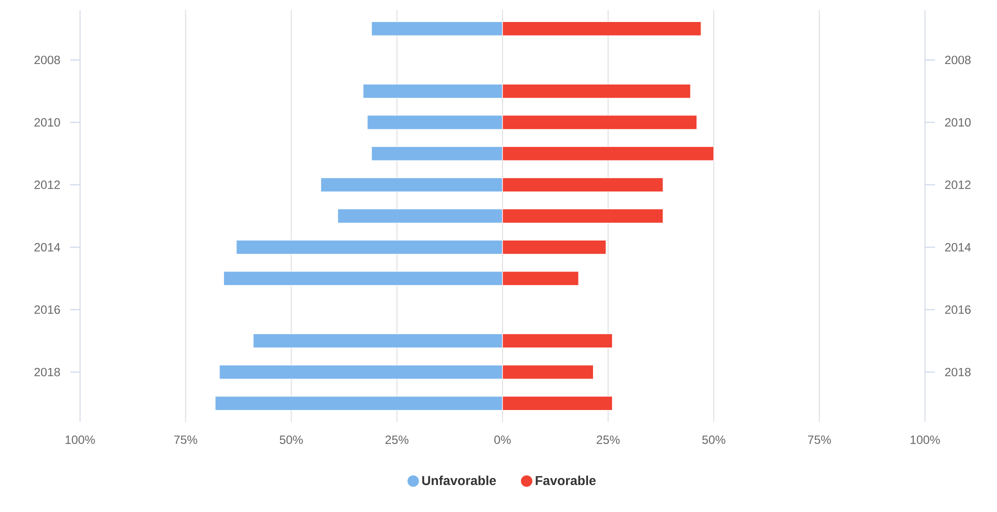  What do you see at coordinates (958, 372) in the screenshot?
I see `category-label: 2018` at bounding box center [958, 372].